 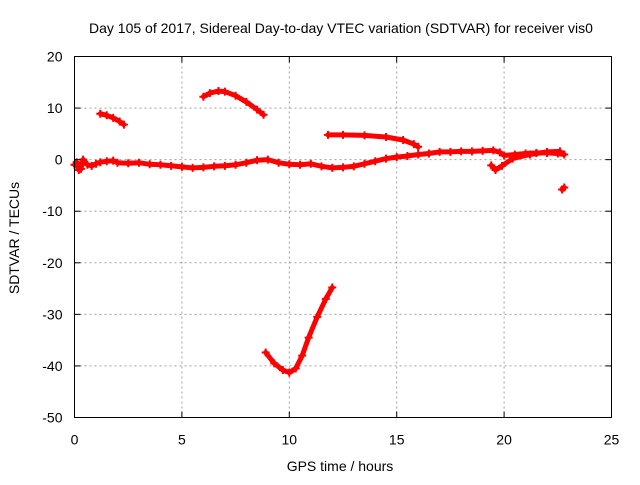 I want to click on x-tick-label: 20, so click(x=504, y=440).